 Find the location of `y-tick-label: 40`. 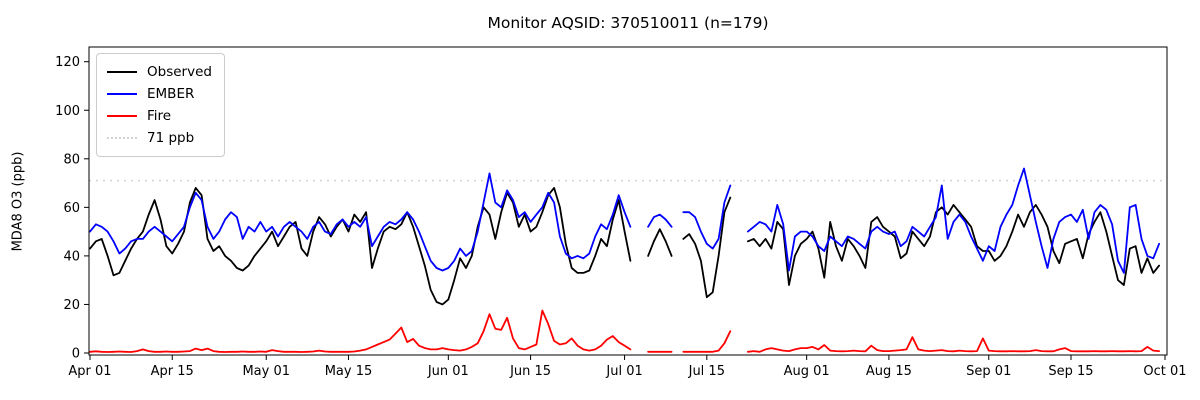

y-tick-label: 40 is located at coordinates (71, 256).